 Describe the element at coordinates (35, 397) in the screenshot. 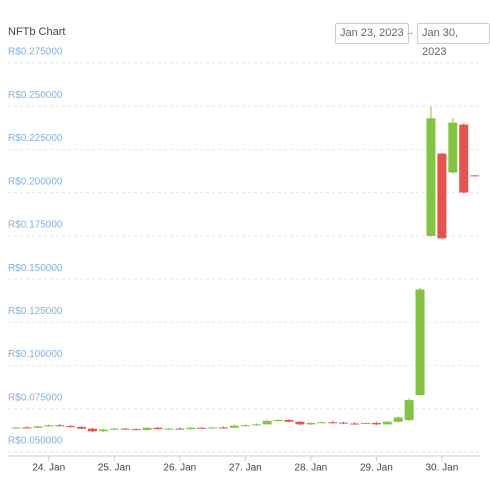

I see `y-tick-label: R$0.075000` at that location.